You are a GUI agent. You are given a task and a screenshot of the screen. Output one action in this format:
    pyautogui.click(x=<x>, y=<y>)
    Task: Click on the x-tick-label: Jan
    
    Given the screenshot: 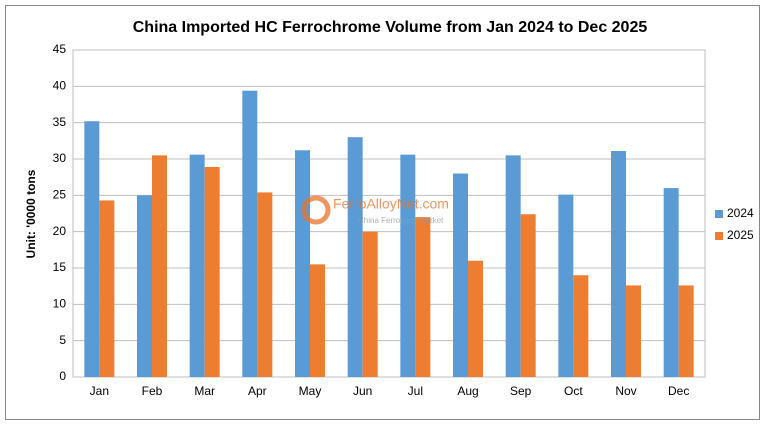 What is the action you would take?
    pyautogui.click(x=99, y=391)
    